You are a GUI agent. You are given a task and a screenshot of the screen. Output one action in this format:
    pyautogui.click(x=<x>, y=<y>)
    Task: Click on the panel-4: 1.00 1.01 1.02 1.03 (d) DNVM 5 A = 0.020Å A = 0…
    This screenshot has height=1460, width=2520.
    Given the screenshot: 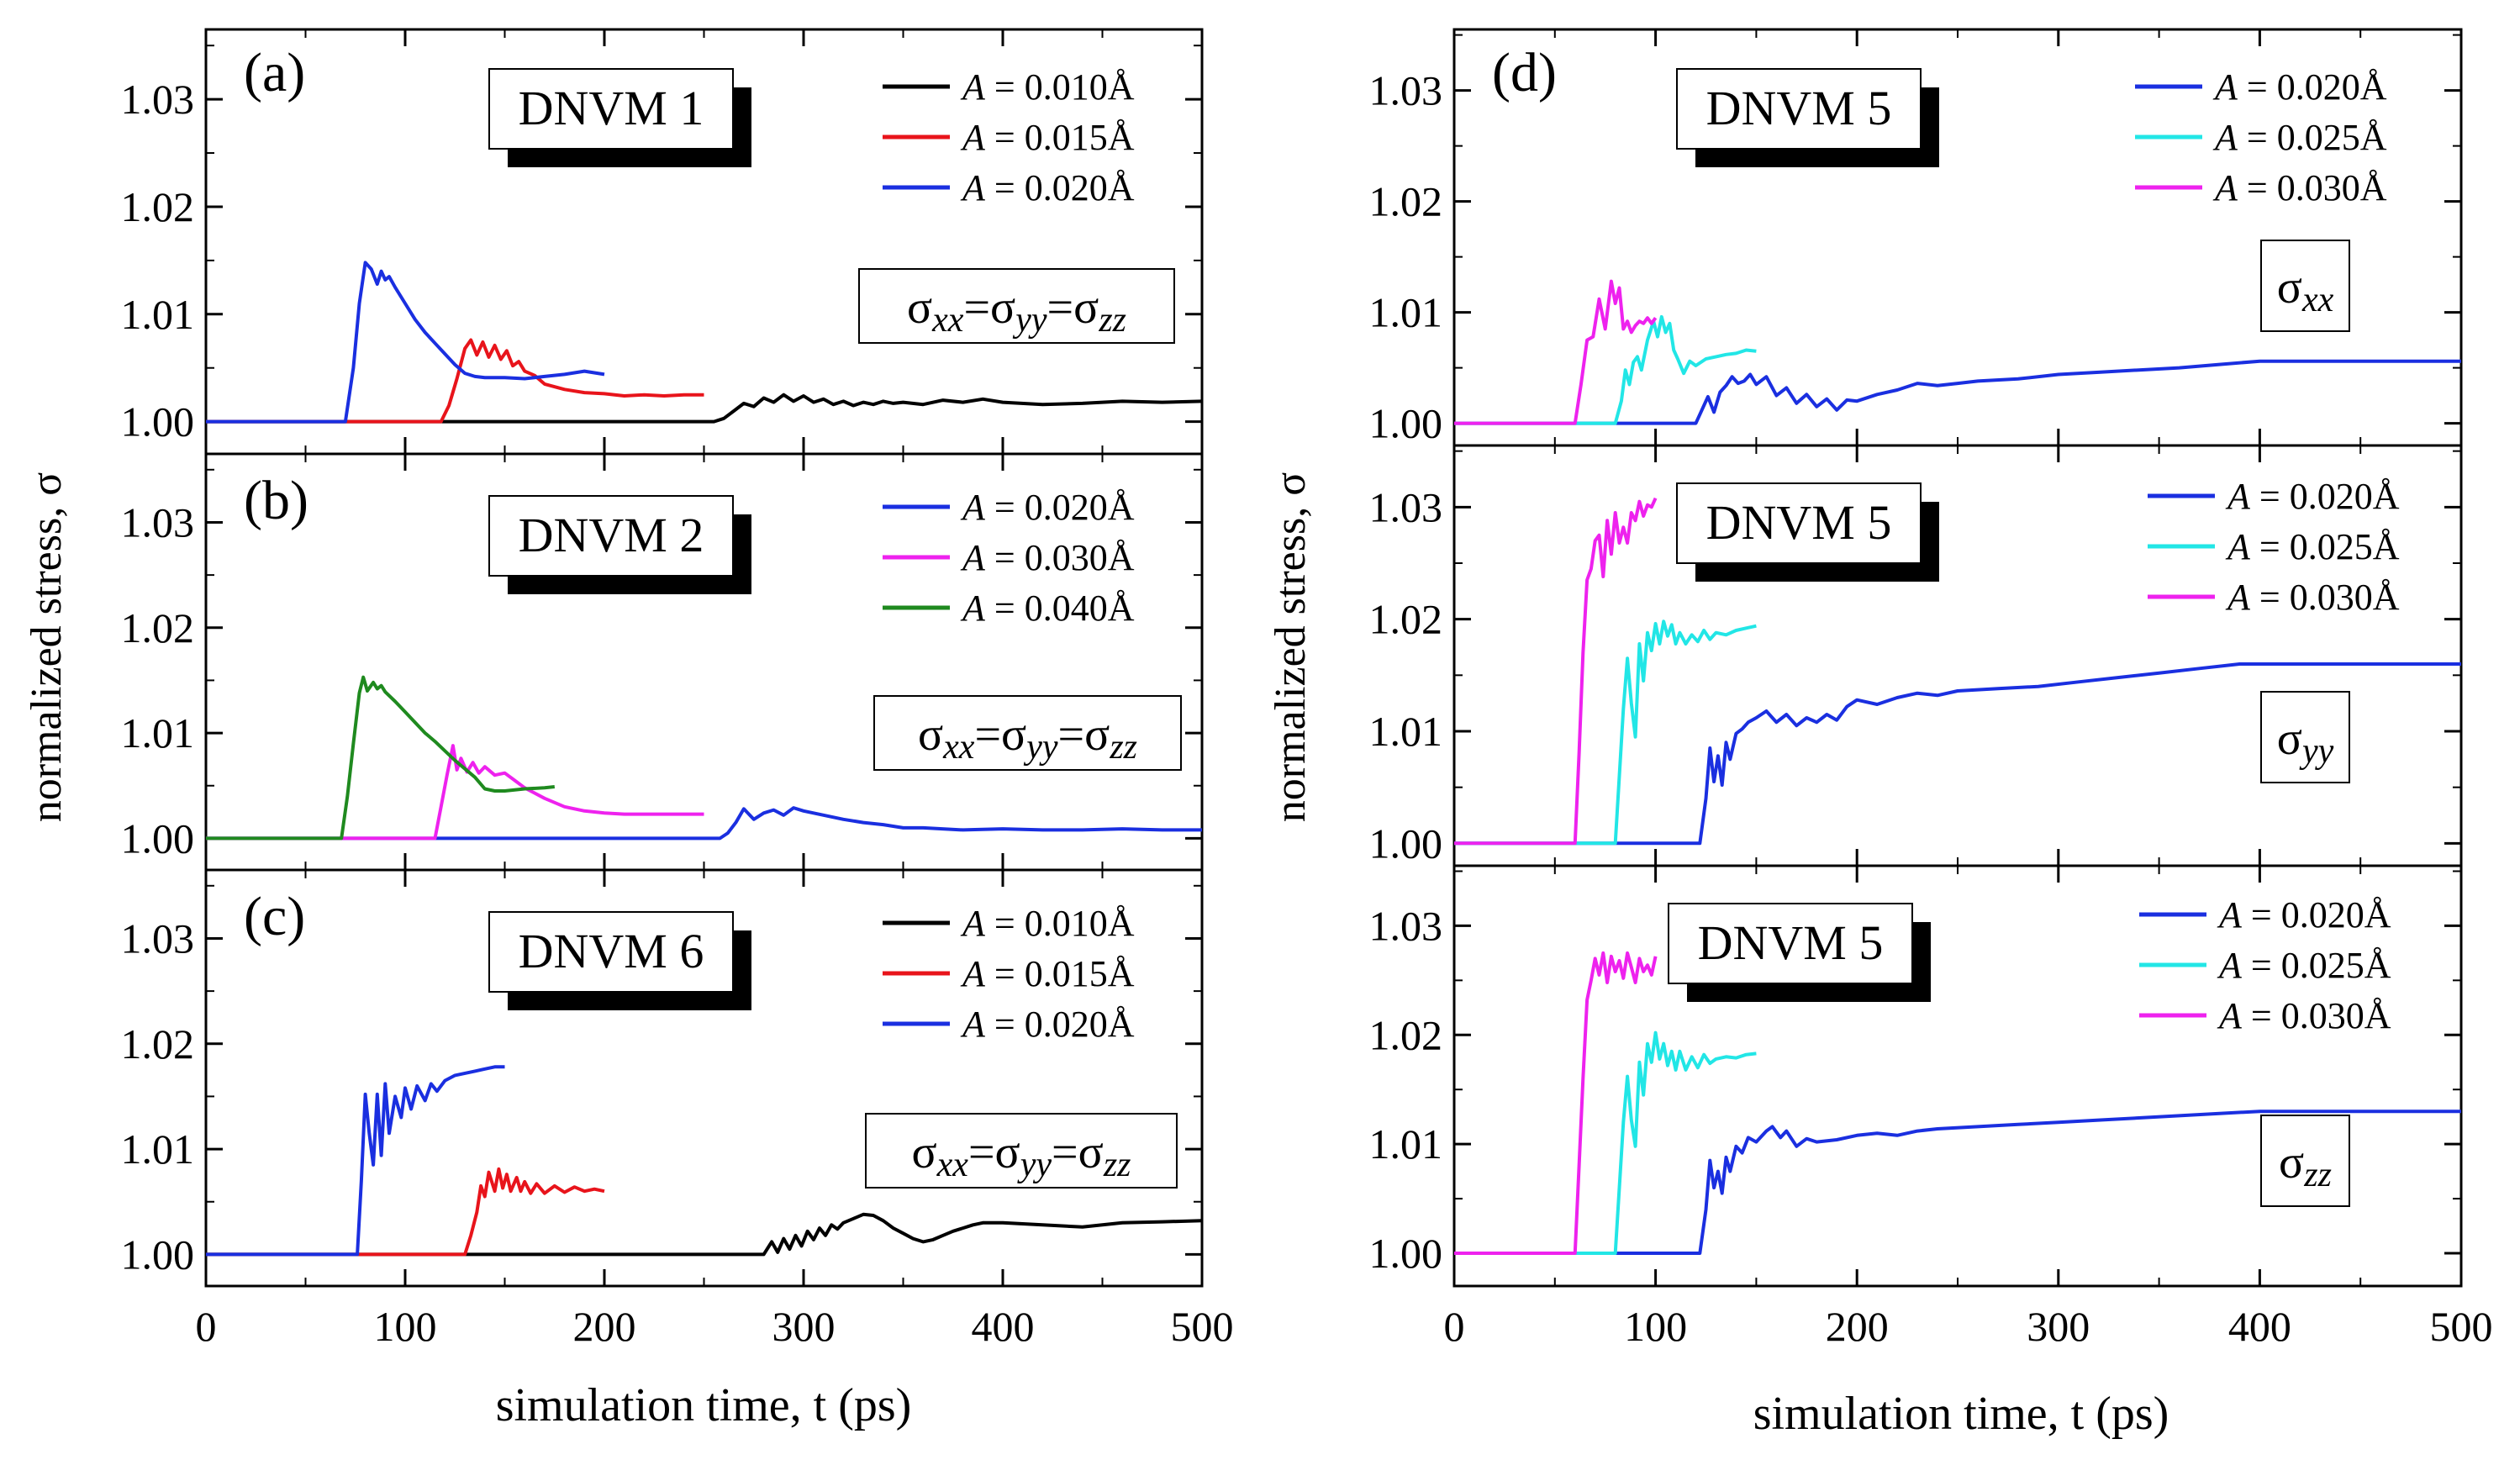 What is the action you would take?
    pyautogui.click(x=1916, y=237)
    